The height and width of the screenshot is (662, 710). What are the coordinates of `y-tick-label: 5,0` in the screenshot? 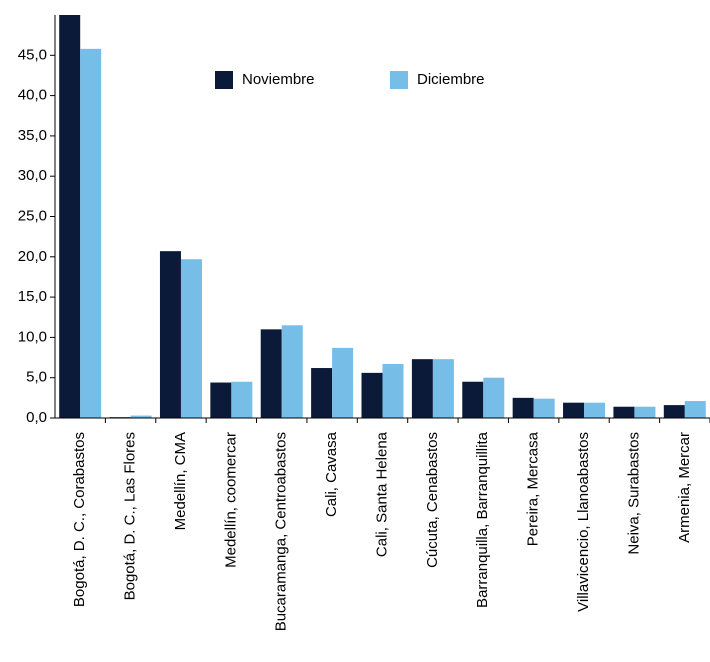 It's located at (36, 377).